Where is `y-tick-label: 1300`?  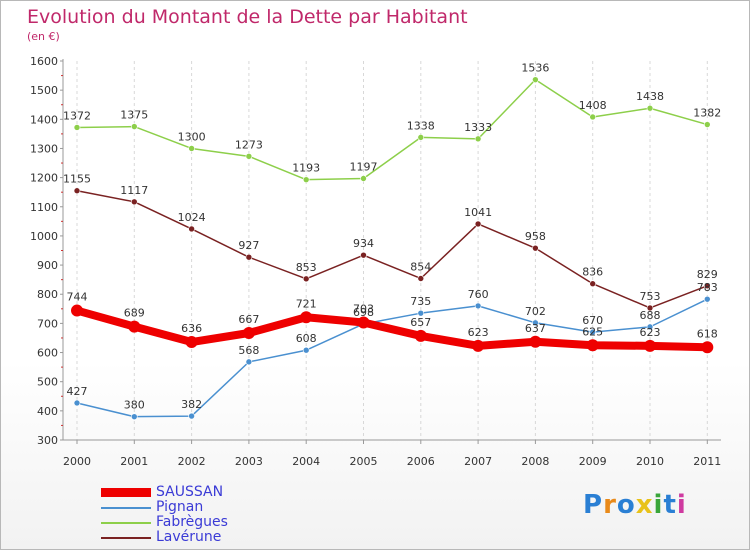
y-tick-label: 1300 is located at coordinates (44, 148).